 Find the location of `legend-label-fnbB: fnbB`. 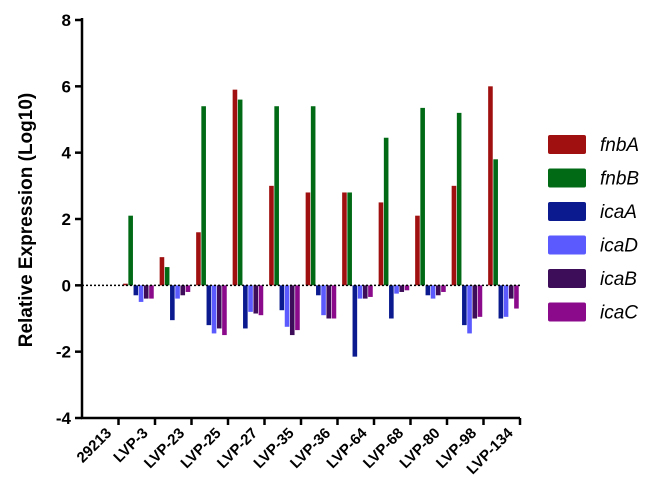

legend-label-fnbB: fnbB is located at coordinates (619, 179).